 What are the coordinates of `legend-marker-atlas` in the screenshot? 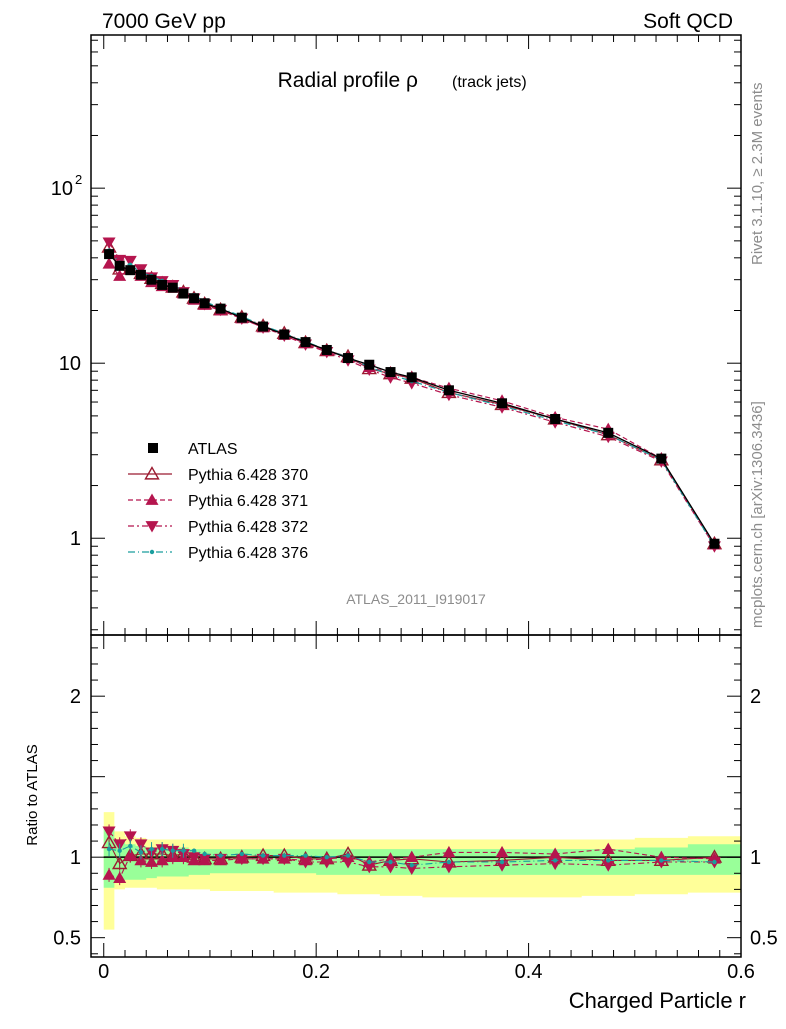 It's located at (153, 448).